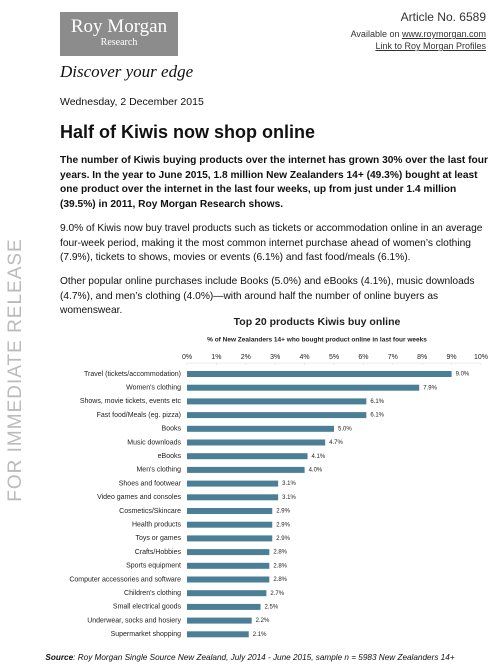  I want to click on y-tick-label: Underwear, socks and hosiery, so click(134, 620).